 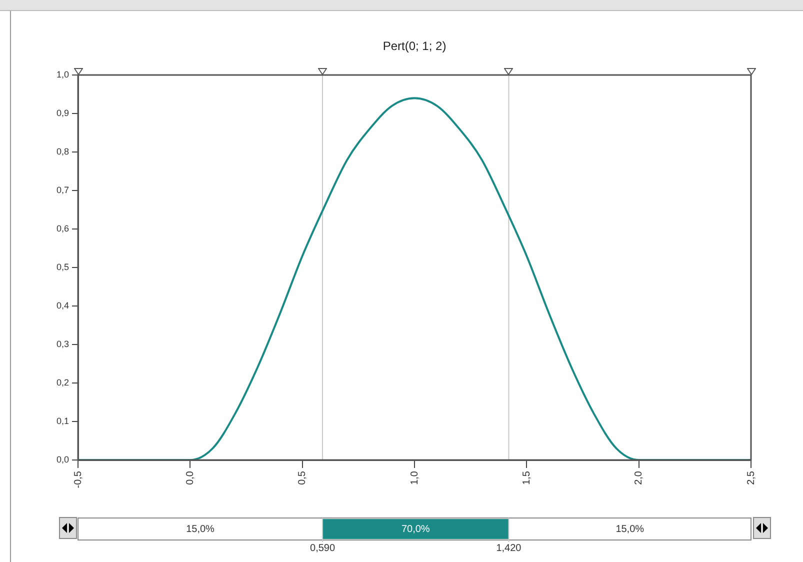 I want to click on y-tick-label: 0,4, so click(x=62, y=305).